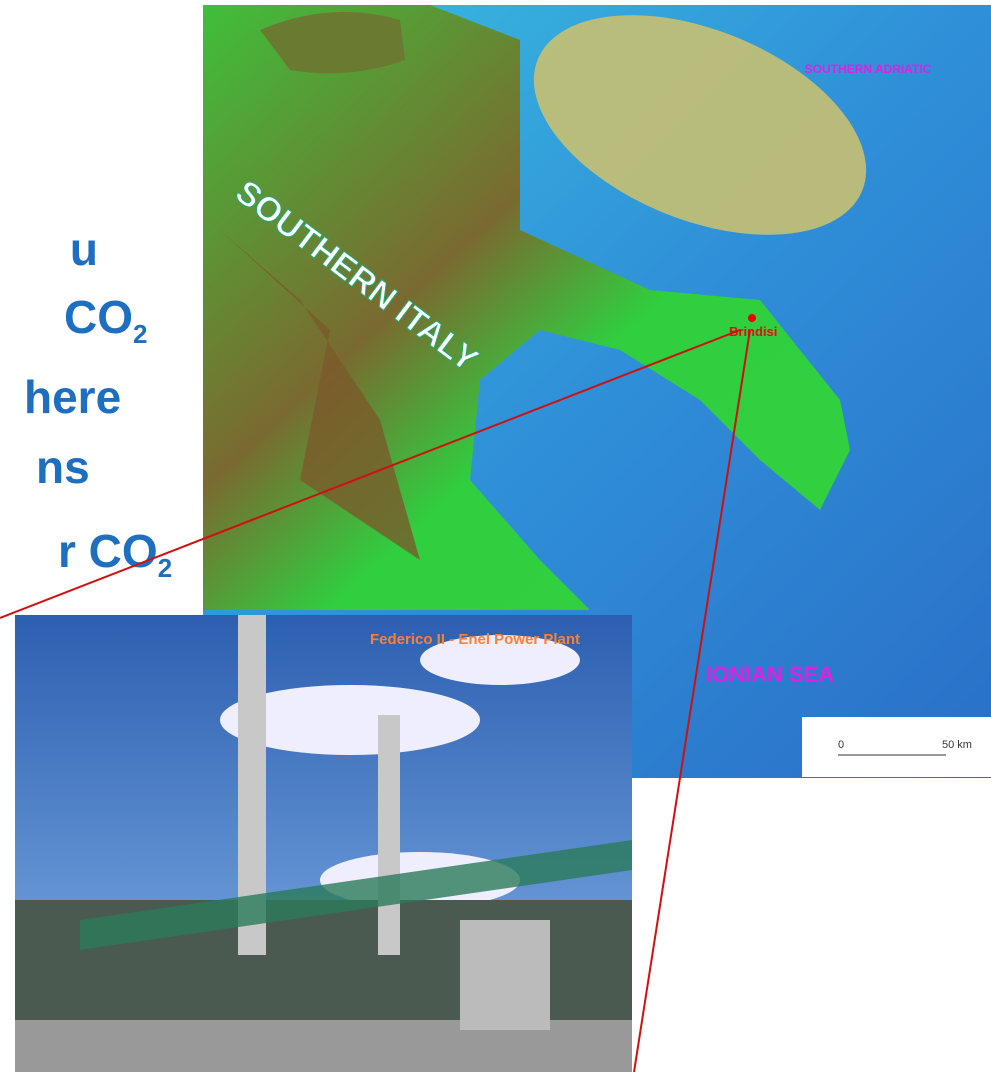 The image size is (991, 1076). I want to click on text-line: r CO2, so click(115, 554).